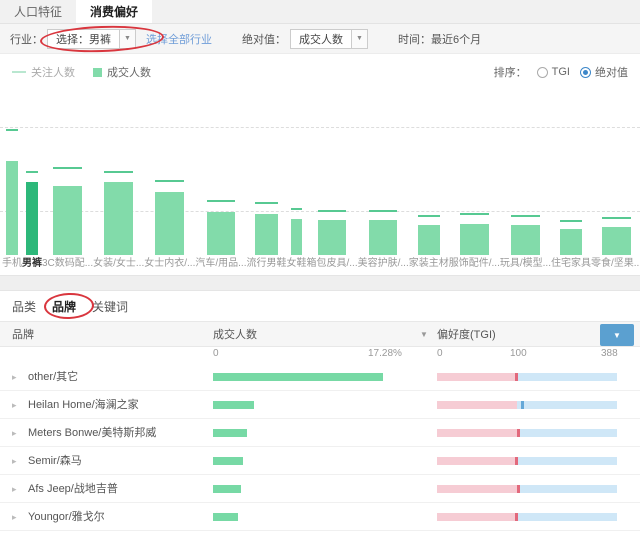 The image size is (640, 551). What do you see at coordinates (235, 335) in the screenshot?
I see `column-header-transactions: 成交人数` at bounding box center [235, 335].